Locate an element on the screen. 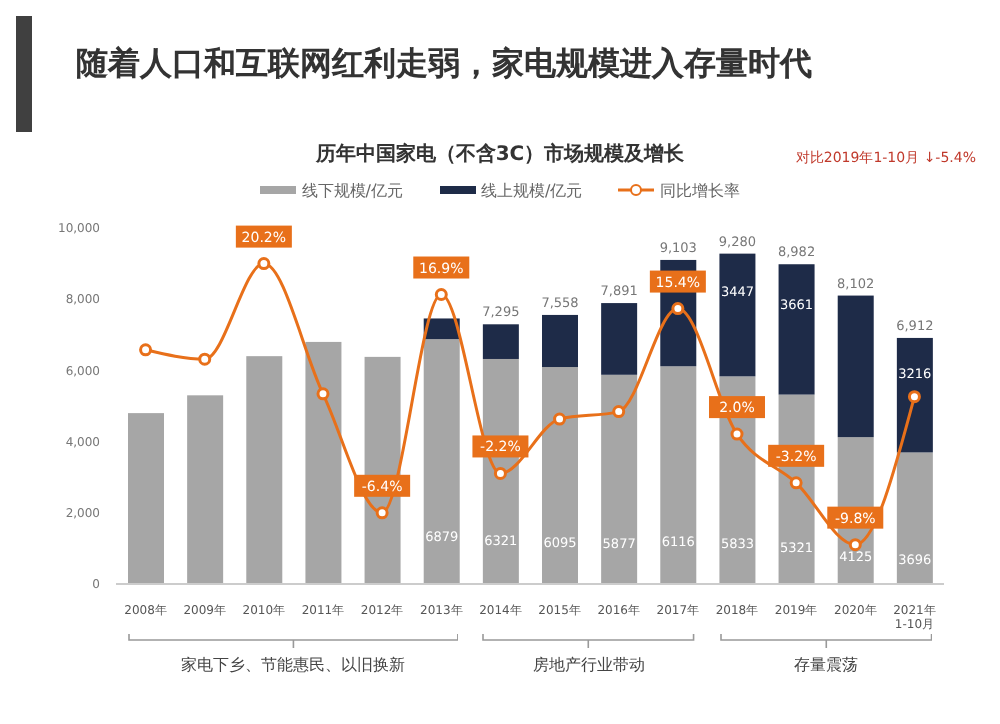  legend-label: 同比增长率 is located at coordinates (699, 190).